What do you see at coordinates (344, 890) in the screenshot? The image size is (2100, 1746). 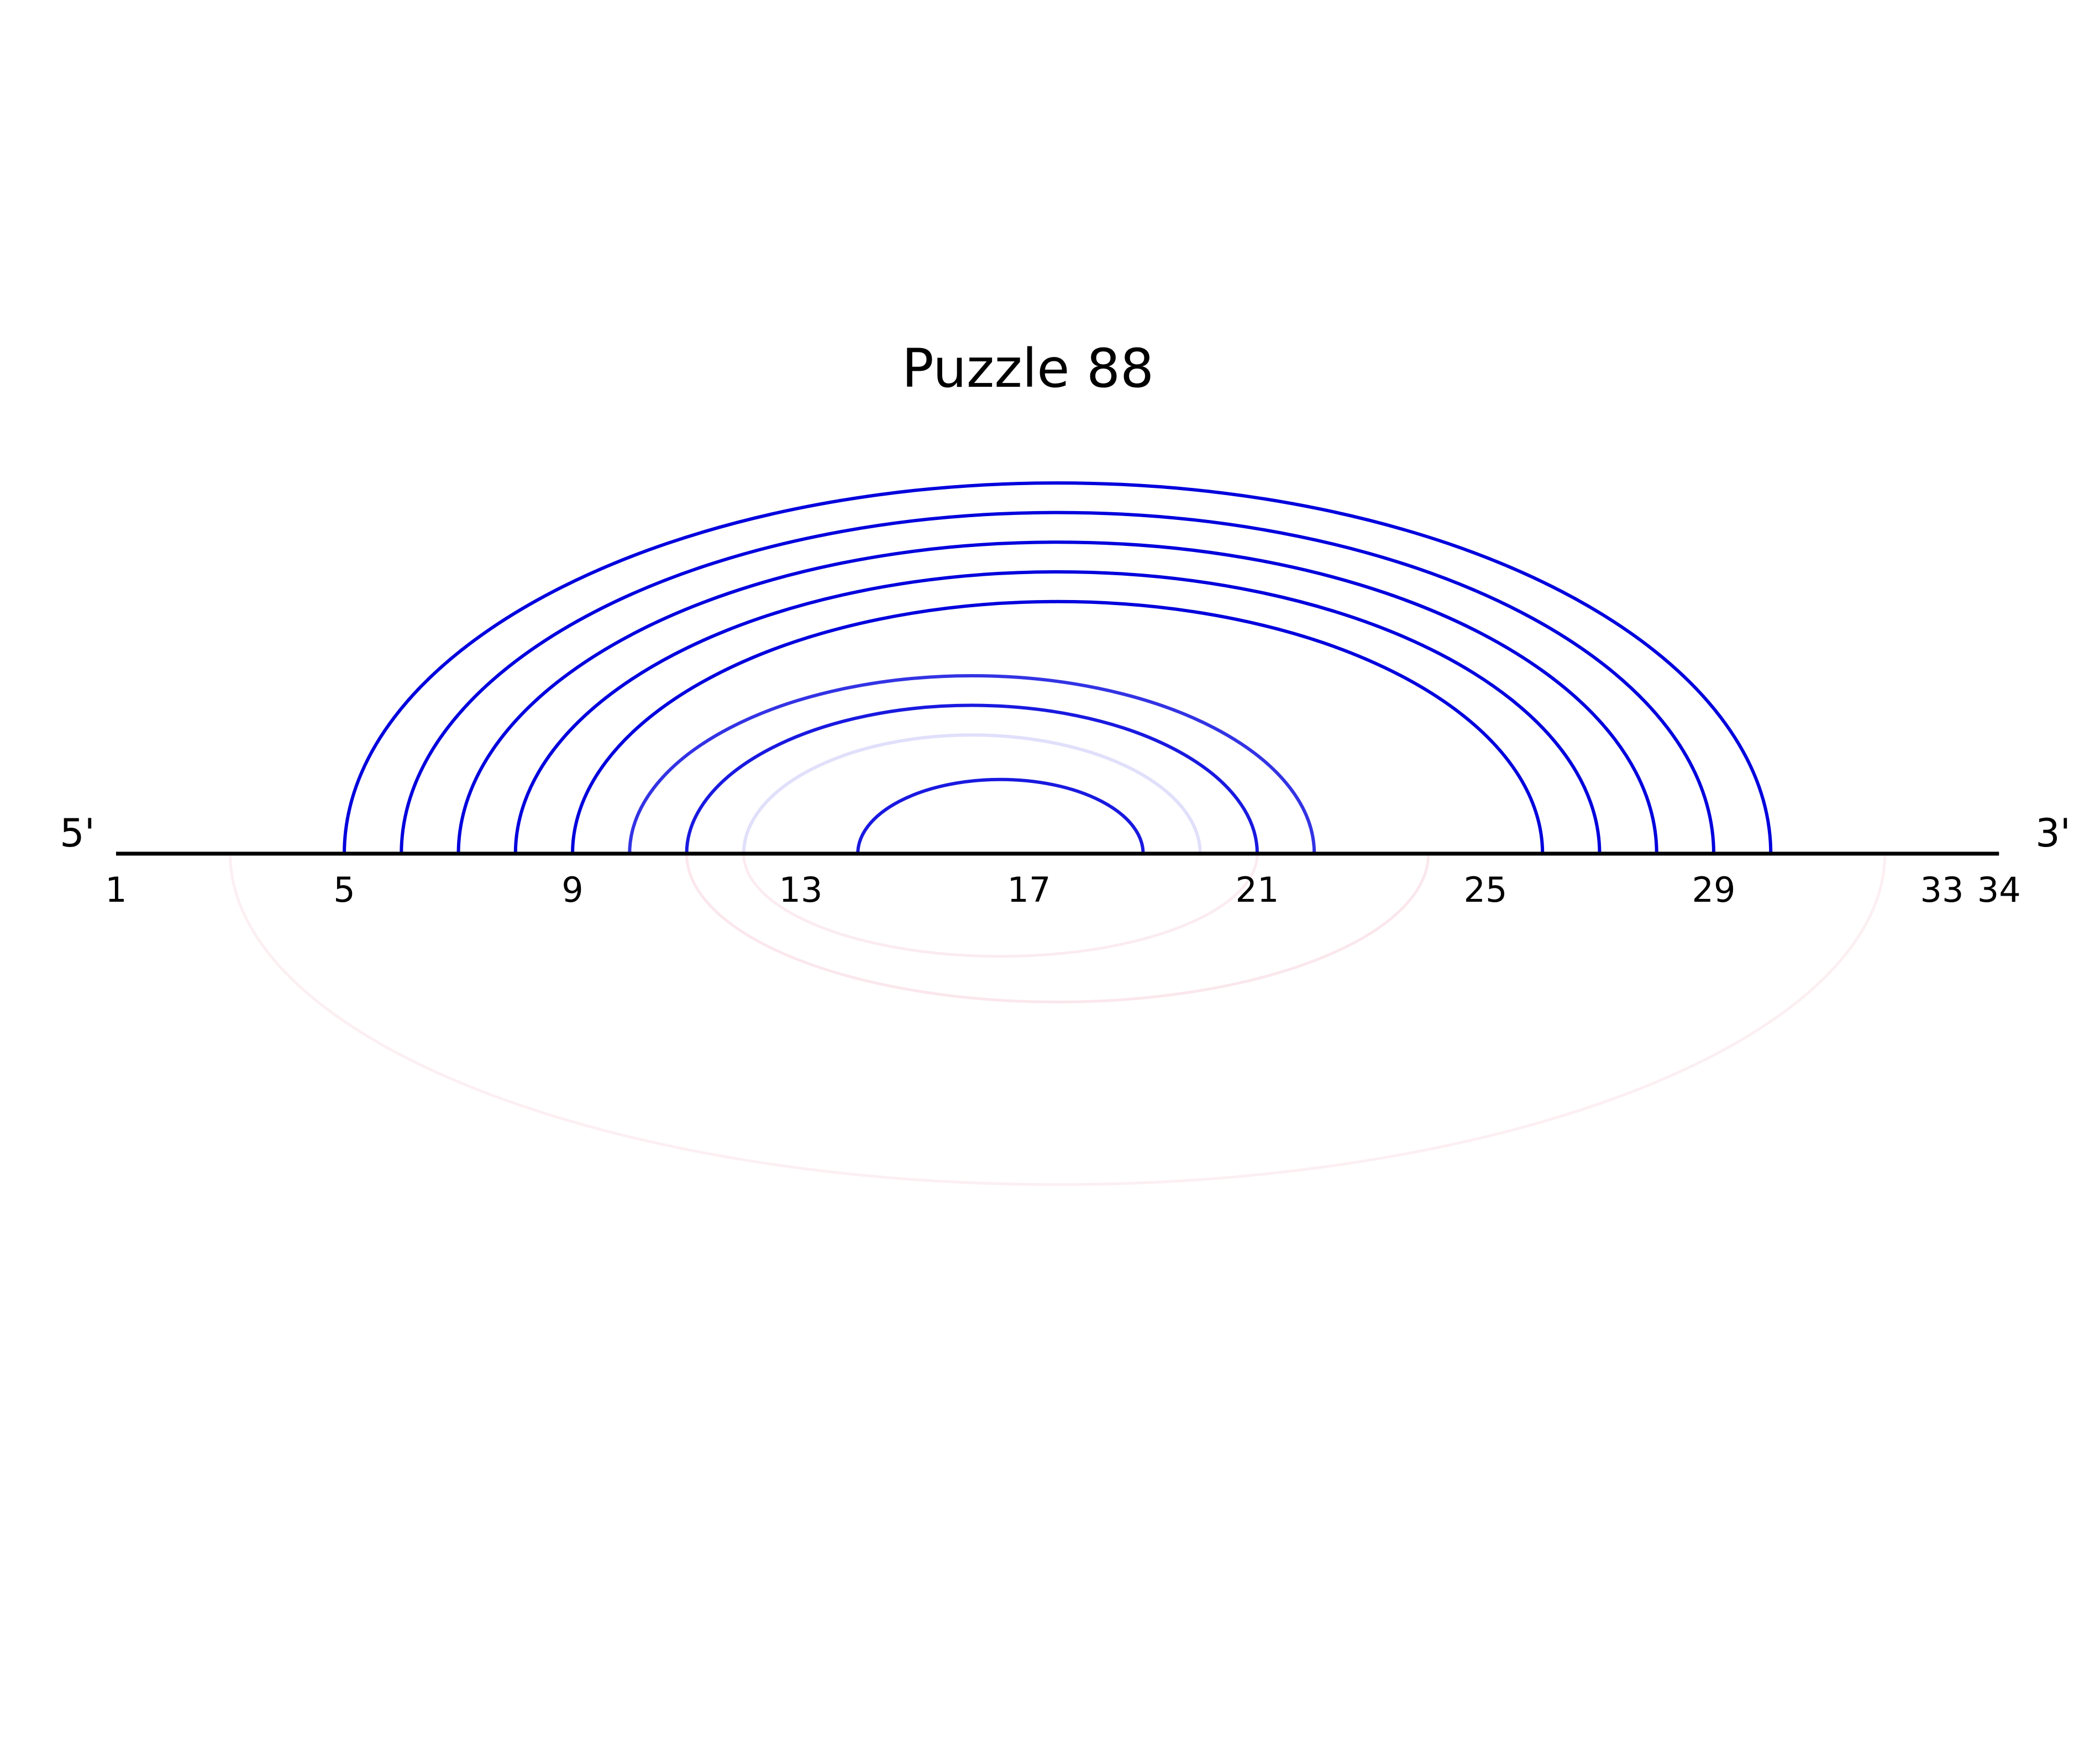 I see `tick-label-5: 5` at bounding box center [344, 890].